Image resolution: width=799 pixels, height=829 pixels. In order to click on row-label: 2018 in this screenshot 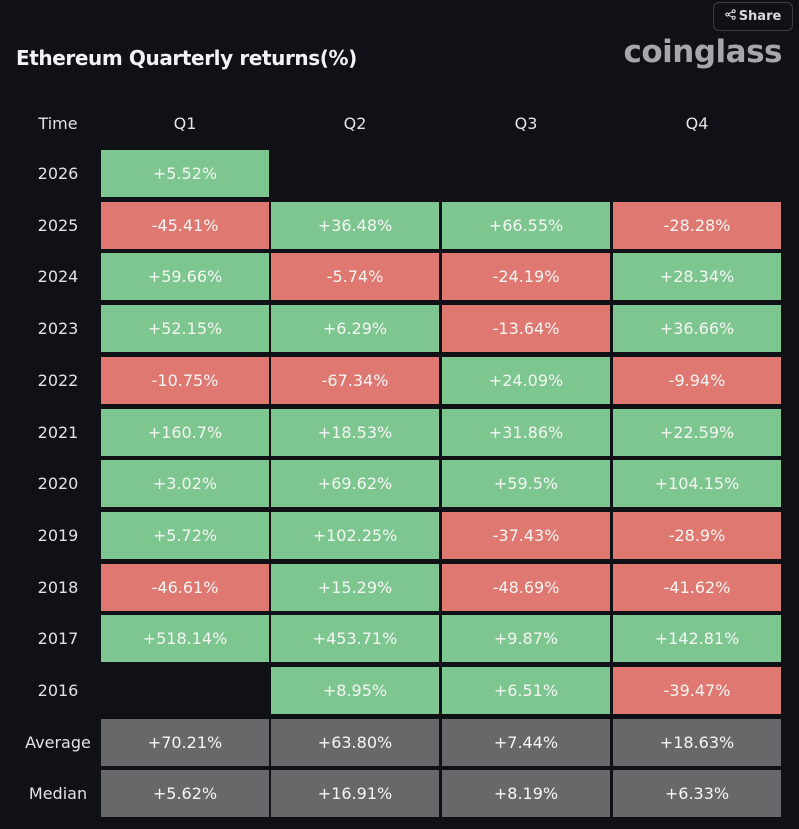, I will do `click(58, 587)`.